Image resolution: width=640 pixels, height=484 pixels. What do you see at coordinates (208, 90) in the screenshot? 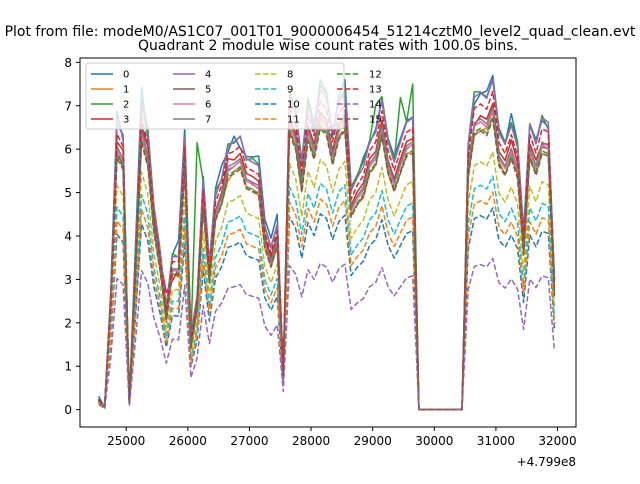
I see `legend-label-5: 5` at bounding box center [208, 90].